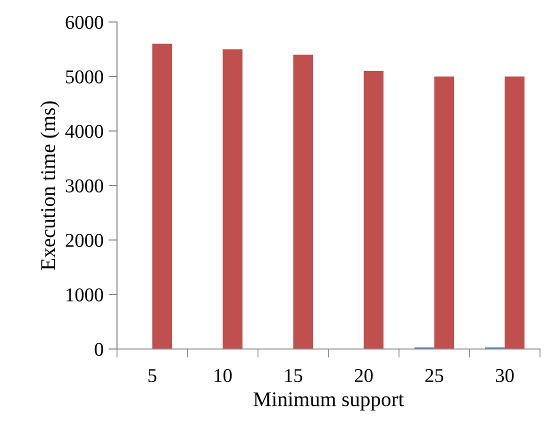 The height and width of the screenshot is (436, 544). I want to click on x-tick-label: 15, so click(293, 375).